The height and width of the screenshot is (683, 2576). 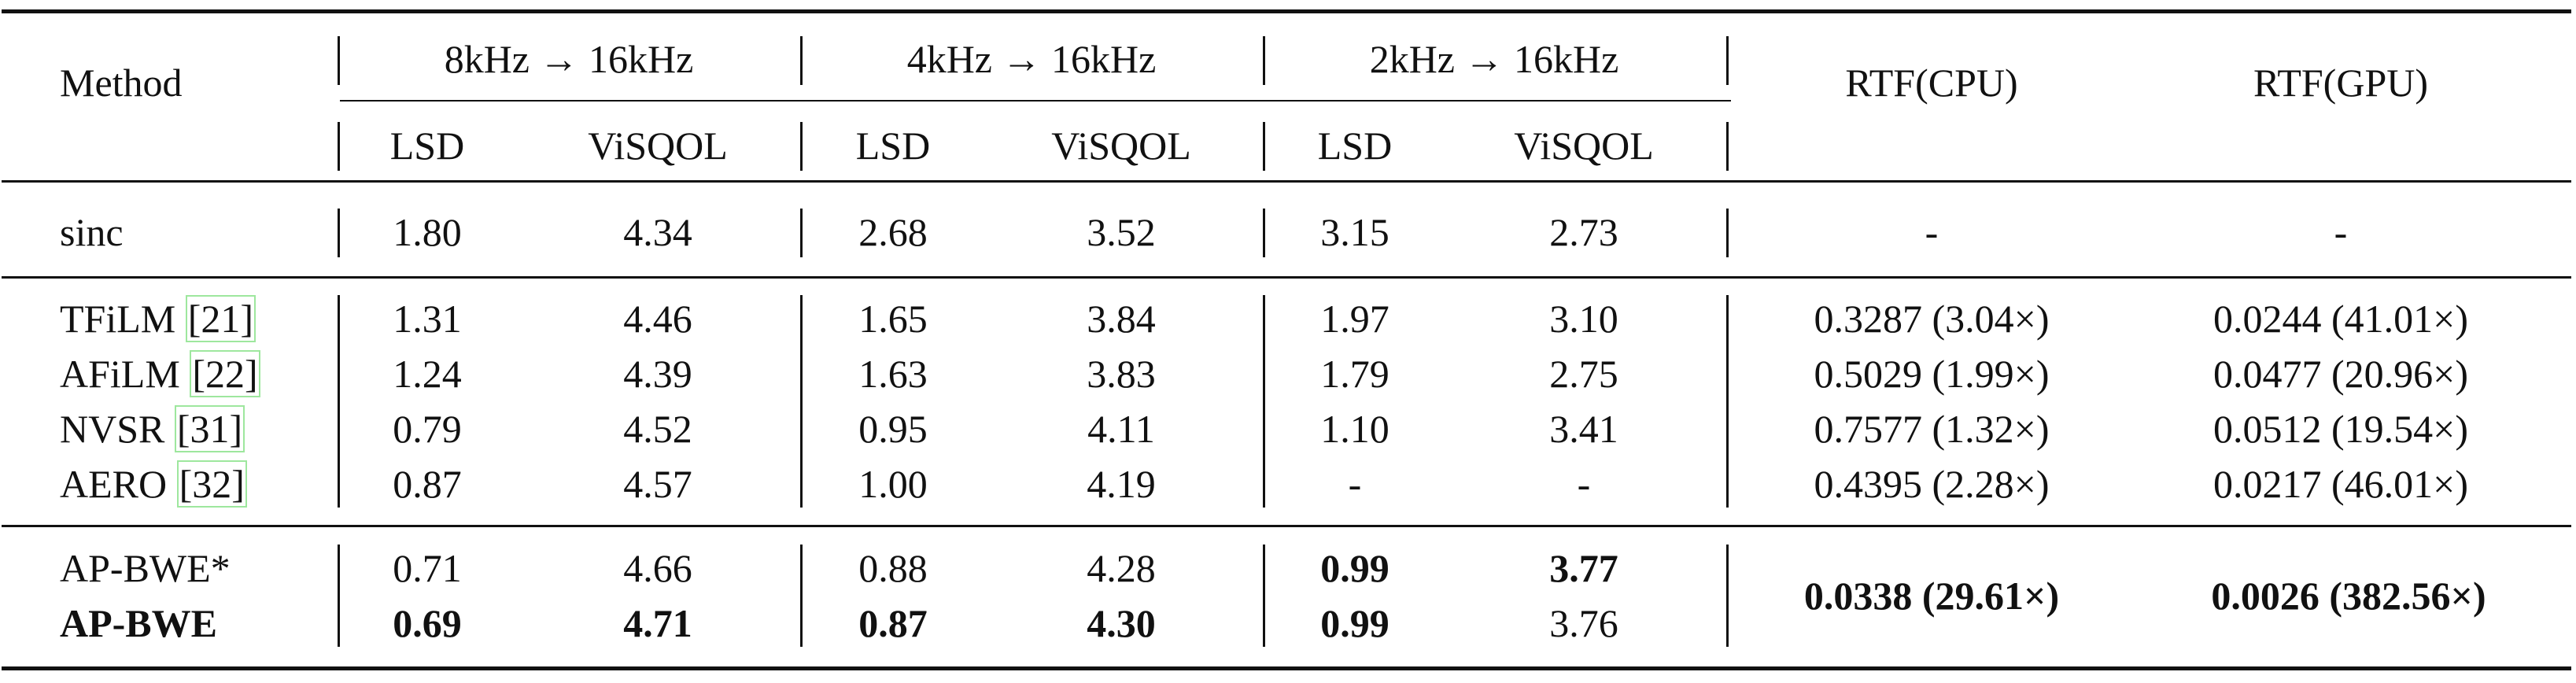 I want to click on value-cell: 4.46, so click(x=657, y=319).